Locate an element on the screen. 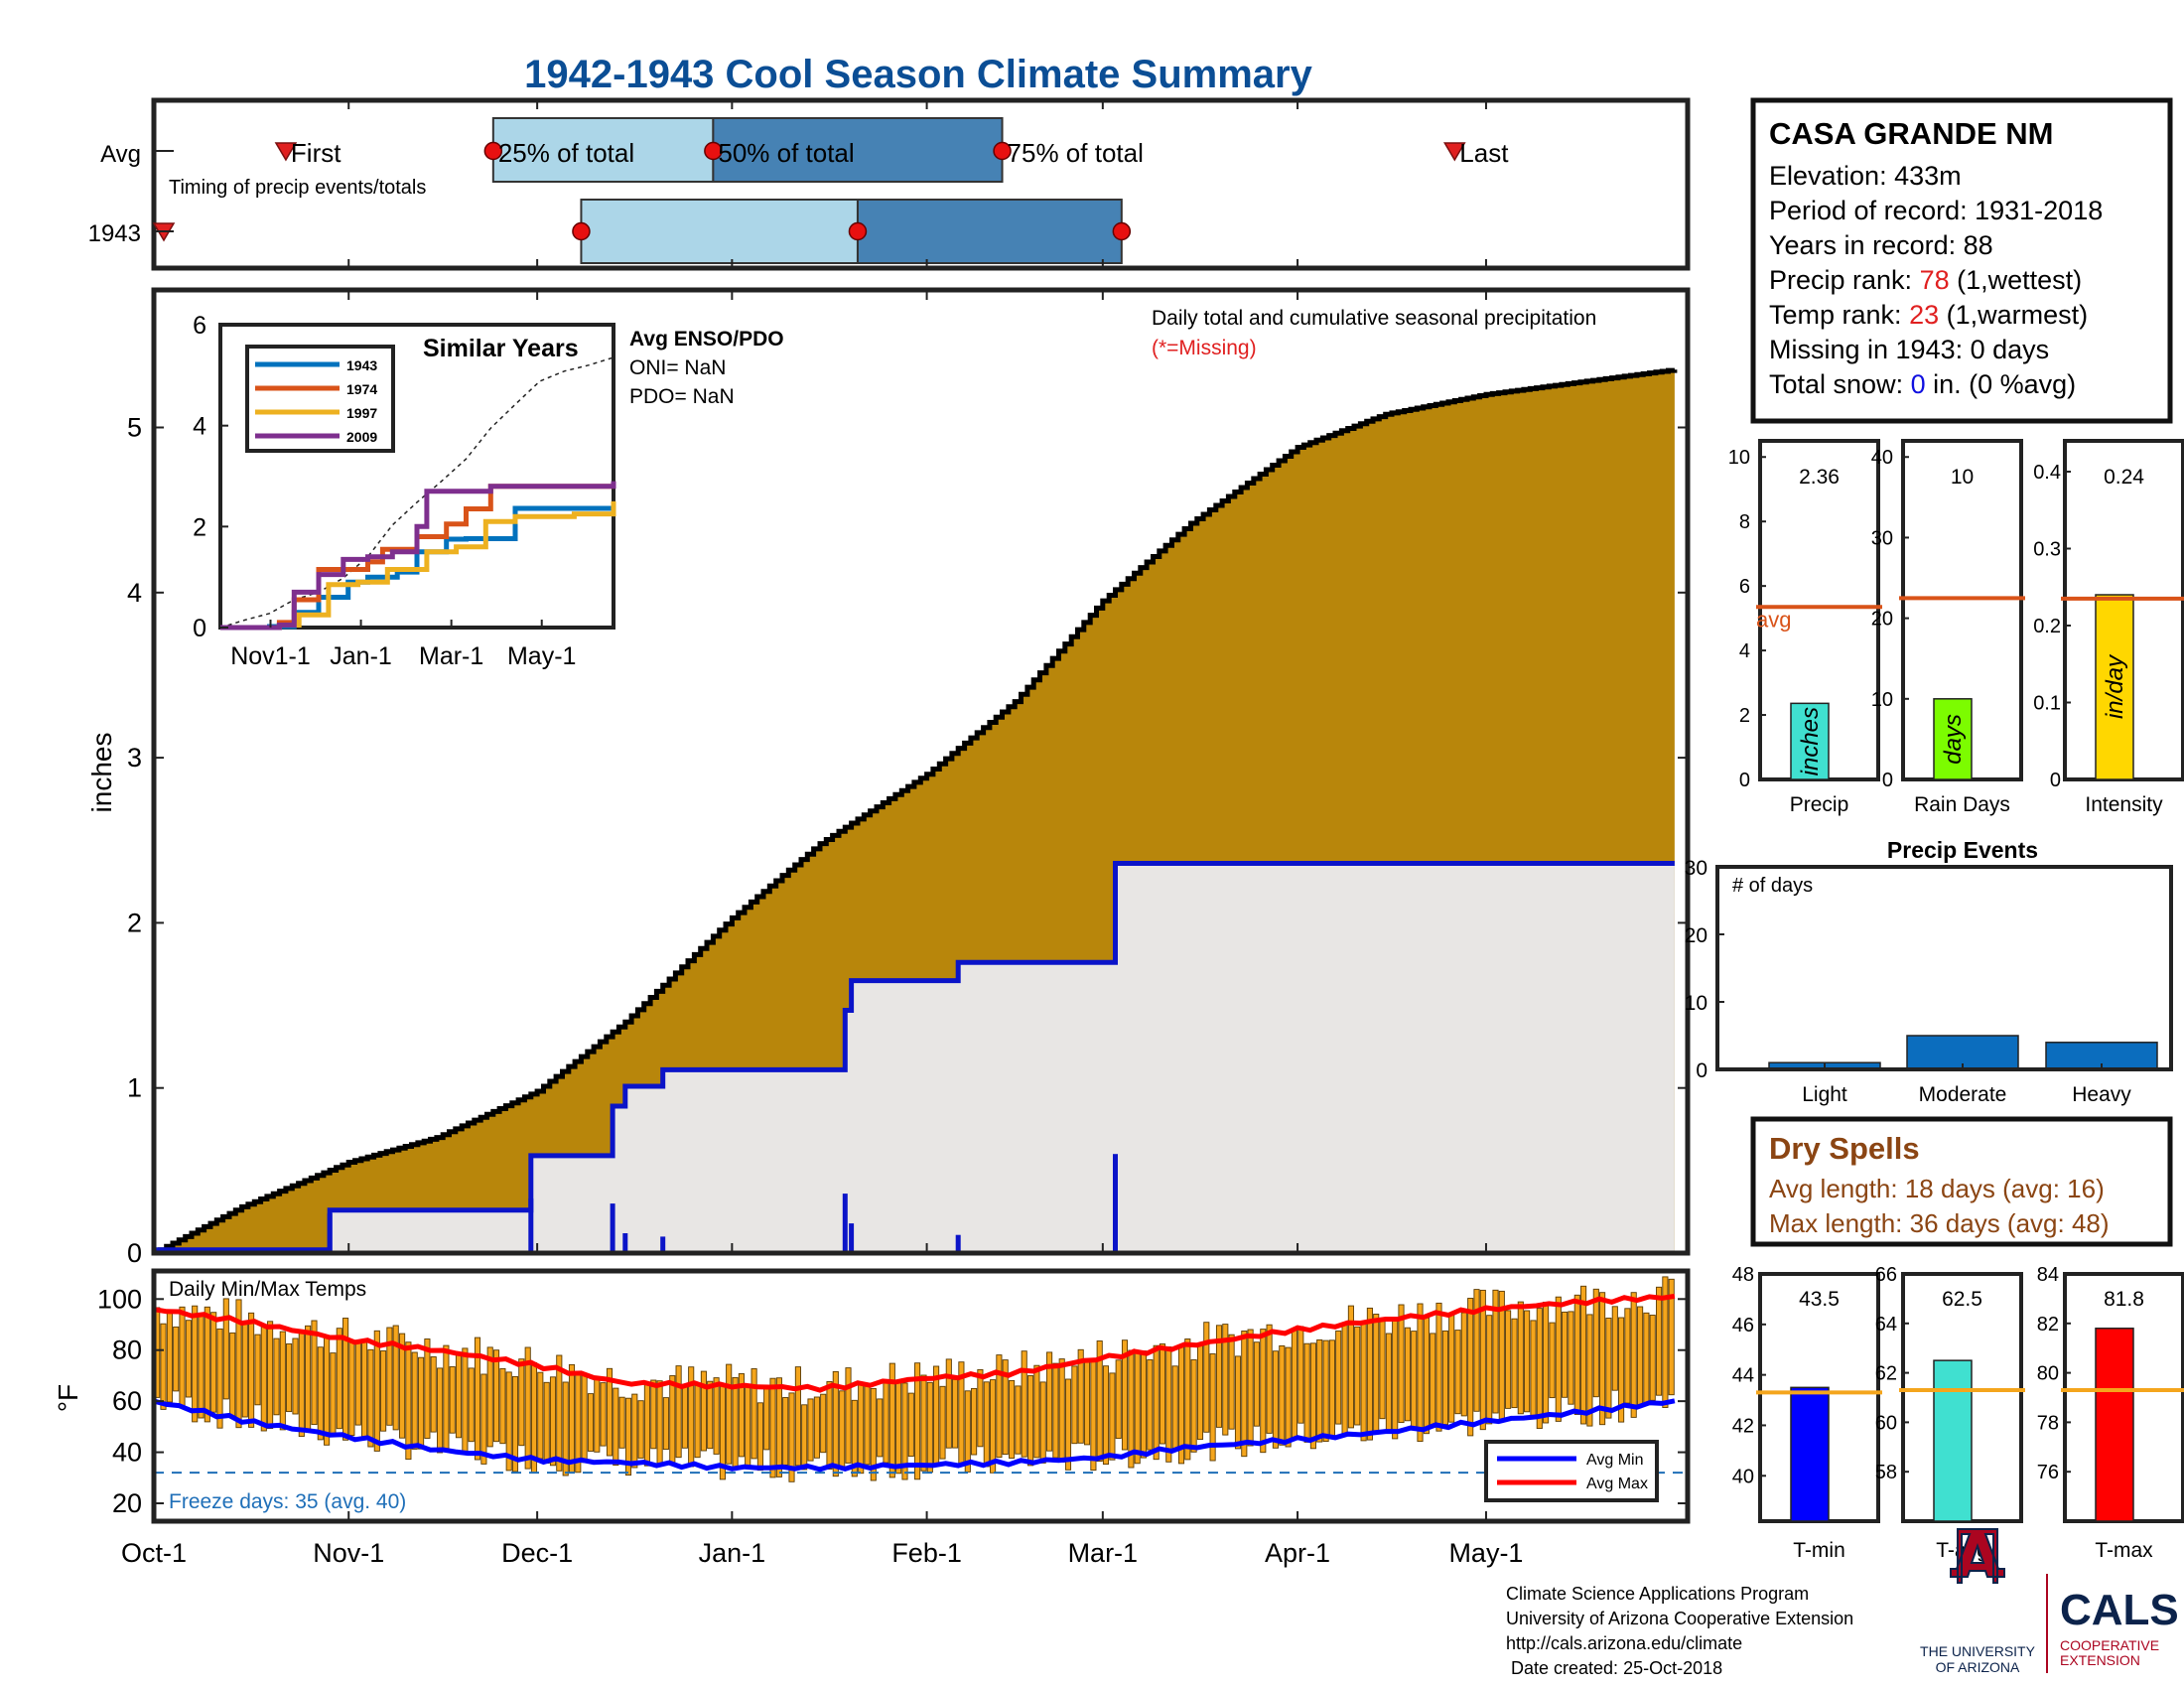 The height and width of the screenshot is (1688, 2184). inset-ytick-label: 2 is located at coordinates (199, 527).